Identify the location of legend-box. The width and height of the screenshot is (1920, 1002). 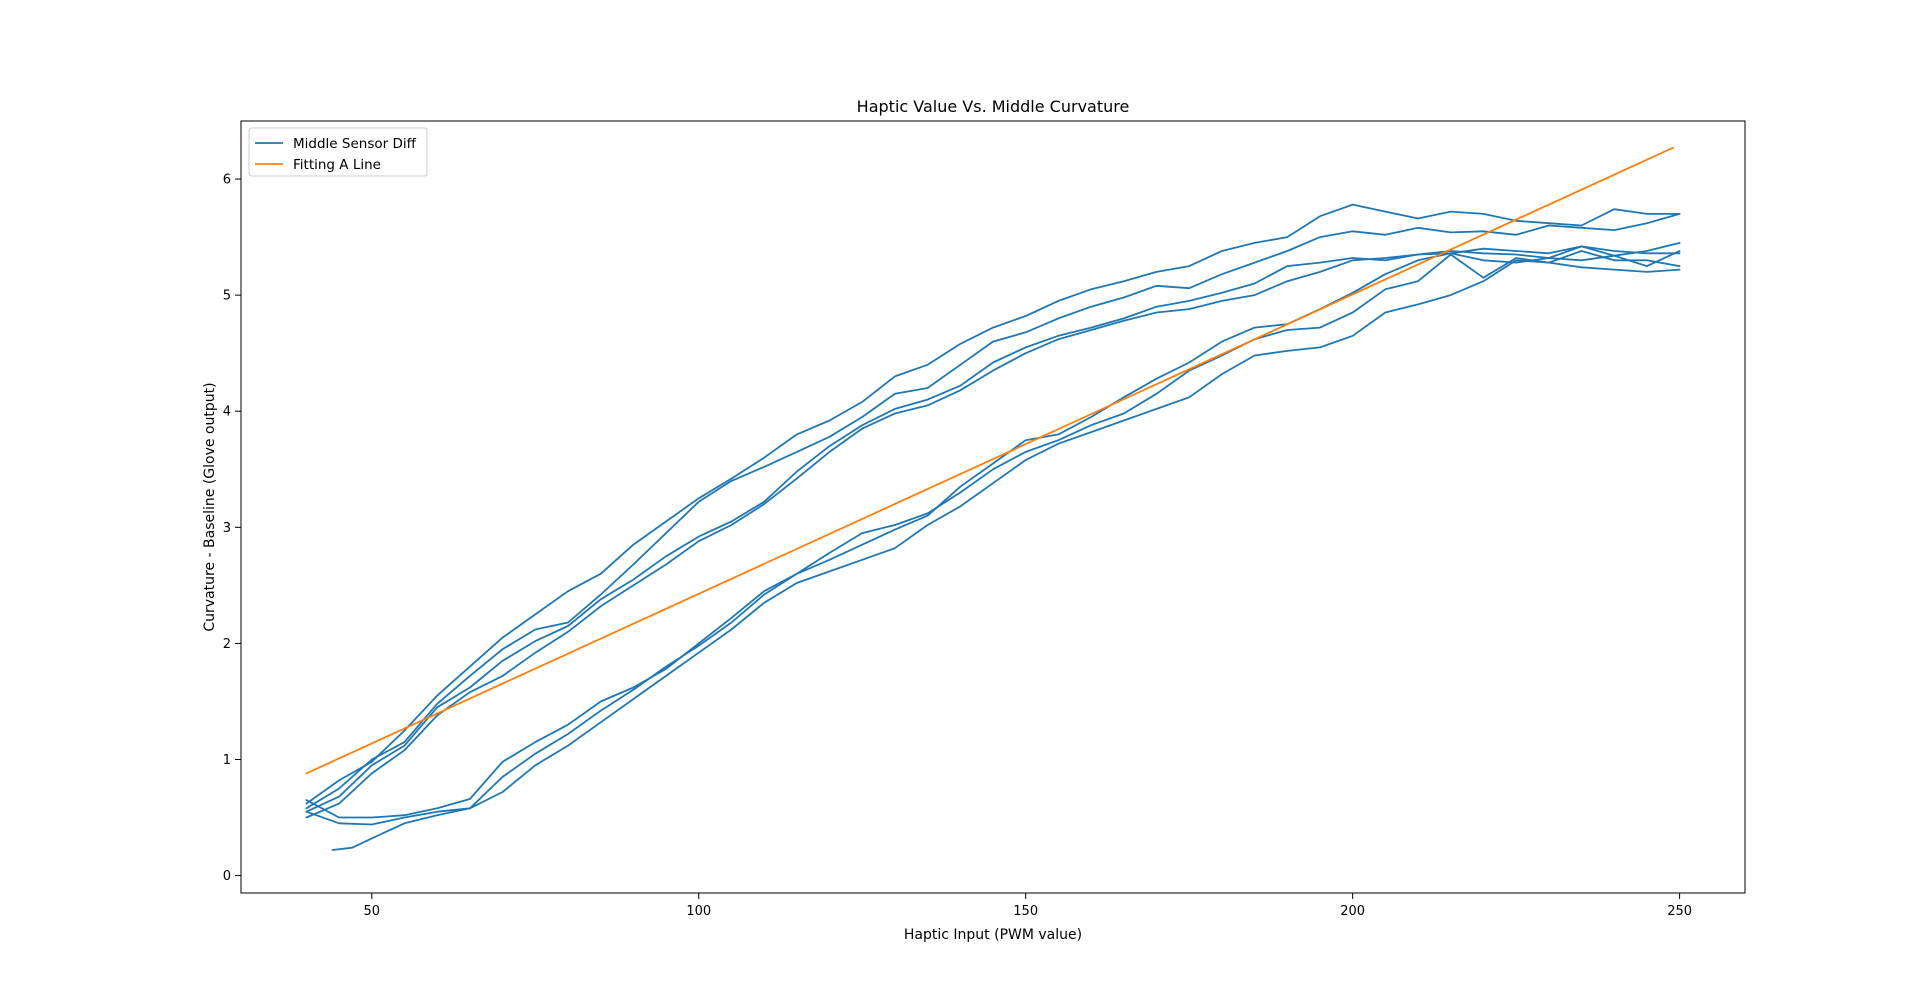
(338, 152).